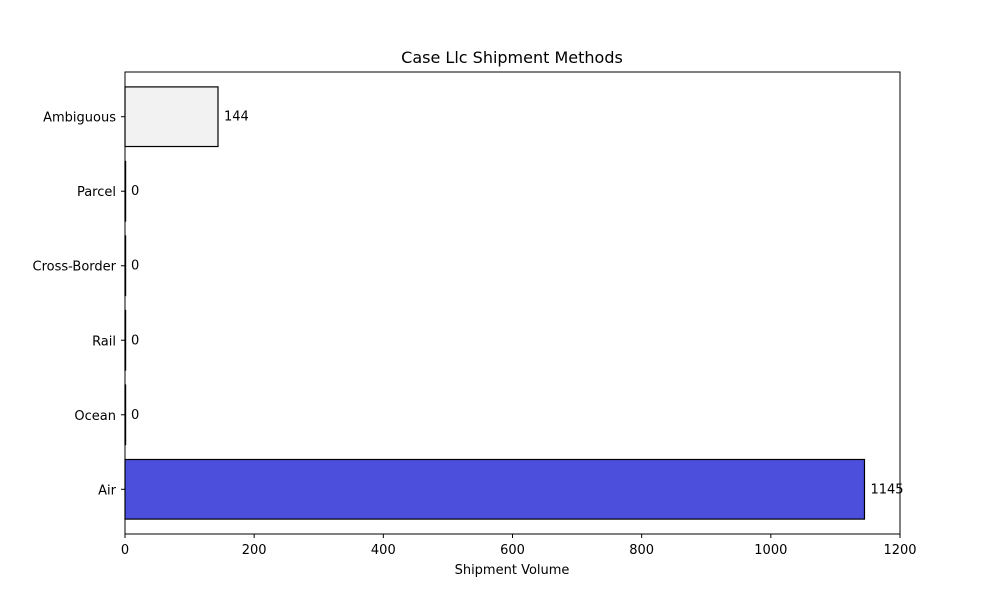 The width and height of the screenshot is (1000, 600). I want to click on y-tick-label: Ocean, so click(95, 416).